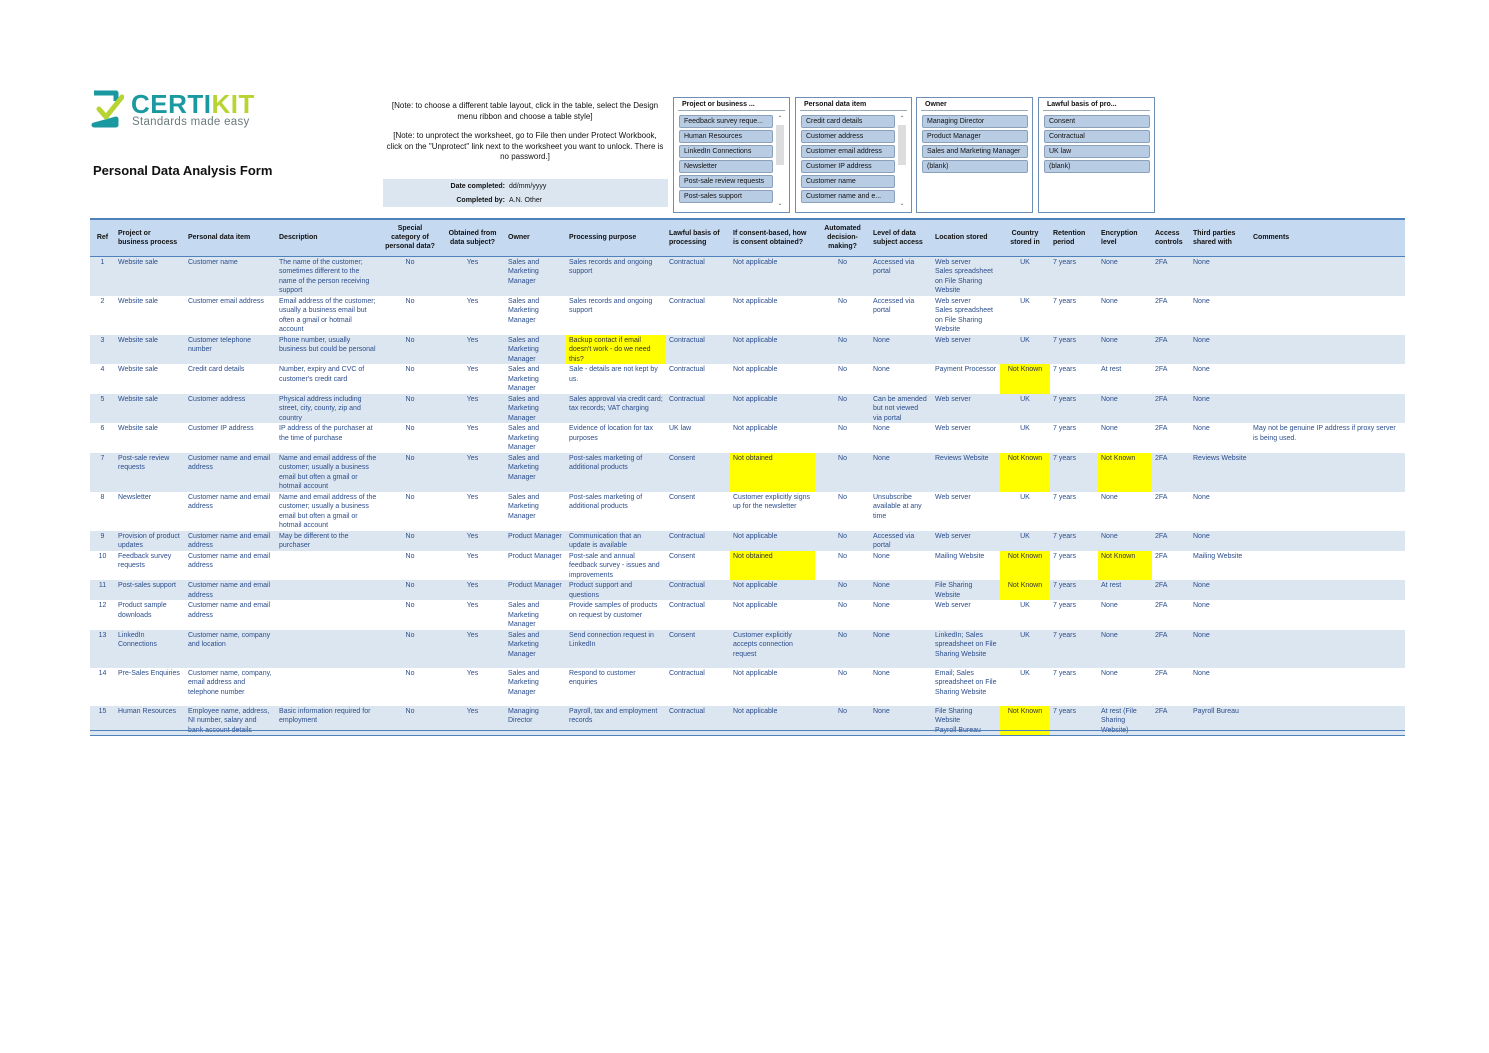  What do you see at coordinates (102, 262) in the screenshot?
I see `table-cell: 1` at bounding box center [102, 262].